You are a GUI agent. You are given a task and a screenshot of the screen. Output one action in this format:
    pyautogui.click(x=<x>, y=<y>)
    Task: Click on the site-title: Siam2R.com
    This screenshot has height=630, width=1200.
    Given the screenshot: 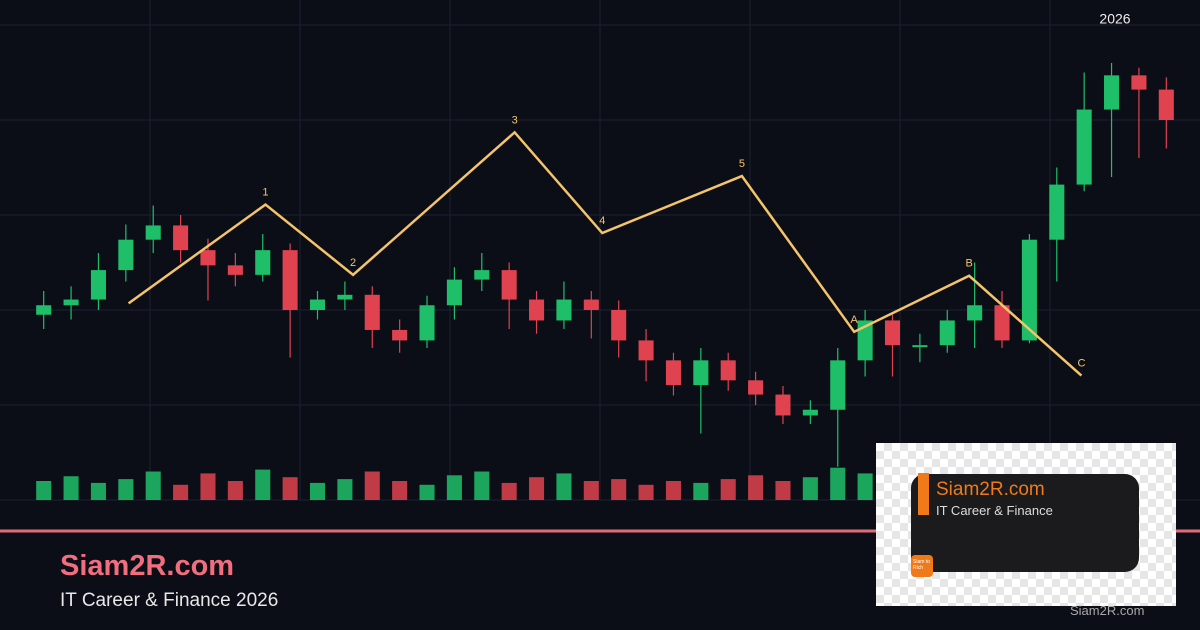 What is the action you would take?
    pyautogui.click(x=147, y=566)
    